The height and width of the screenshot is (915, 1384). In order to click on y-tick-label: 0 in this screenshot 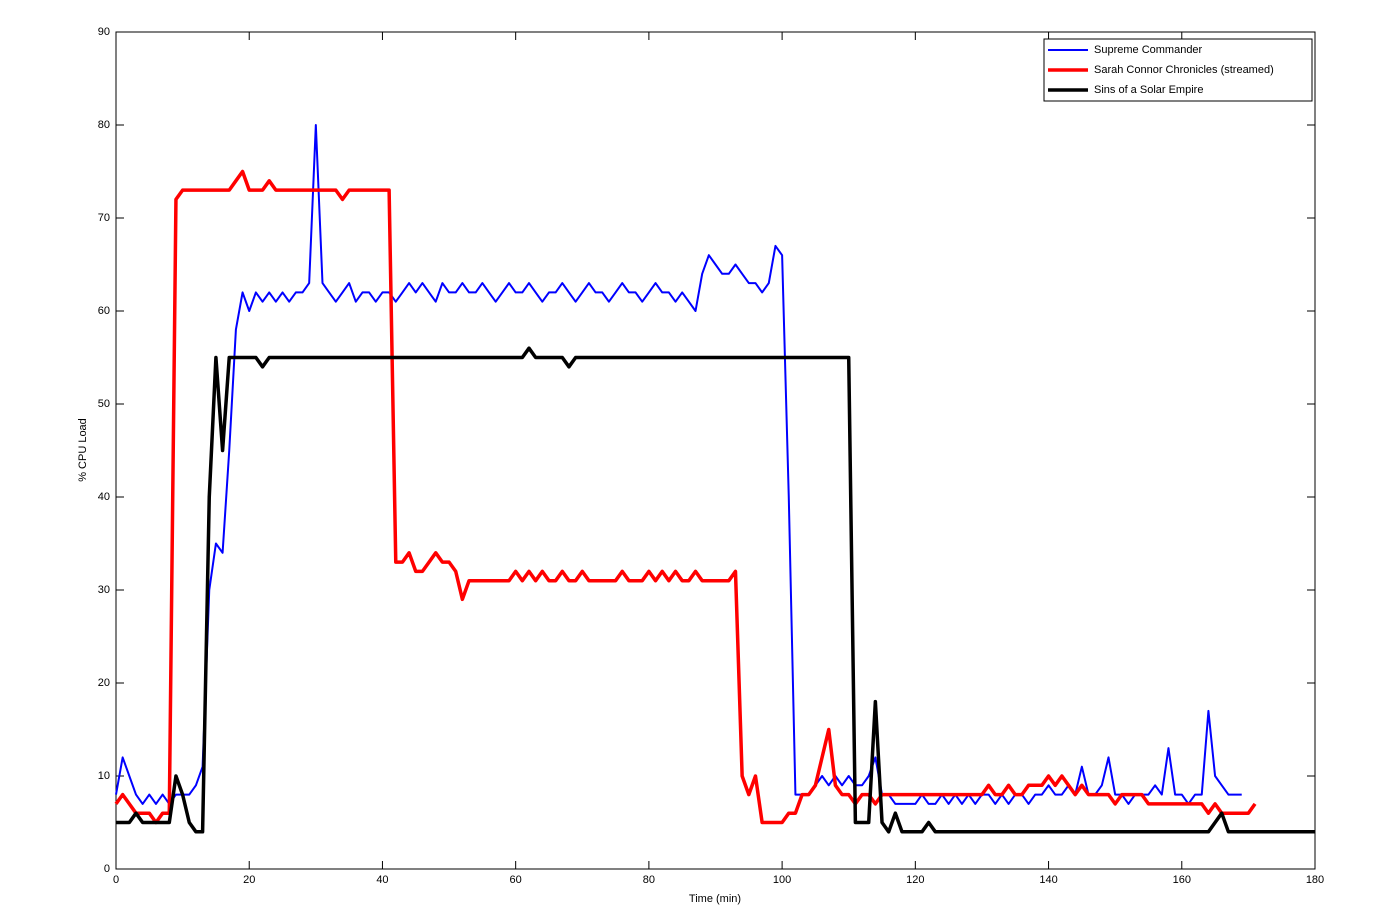, I will do `click(107, 869)`.